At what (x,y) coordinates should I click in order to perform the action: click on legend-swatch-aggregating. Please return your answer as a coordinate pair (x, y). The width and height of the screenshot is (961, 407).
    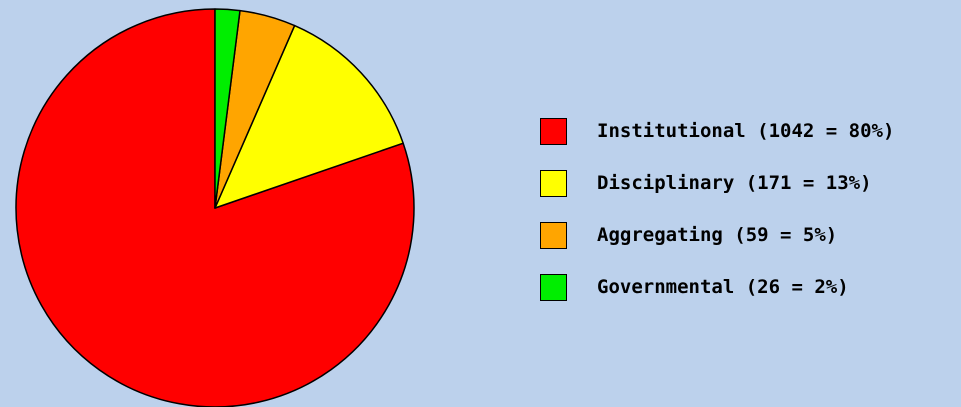
    Looking at the image, I should click on (553, 235).